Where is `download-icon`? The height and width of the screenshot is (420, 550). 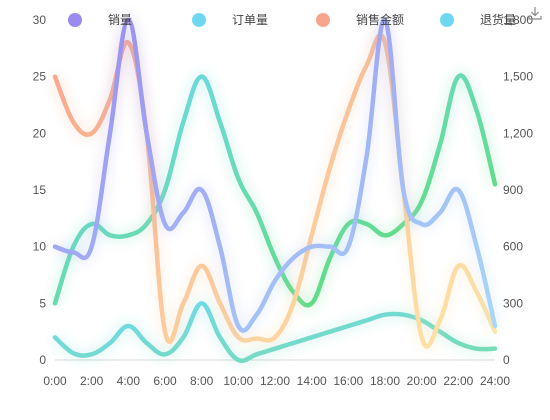
download-icon is located at coordinates (535, 13).